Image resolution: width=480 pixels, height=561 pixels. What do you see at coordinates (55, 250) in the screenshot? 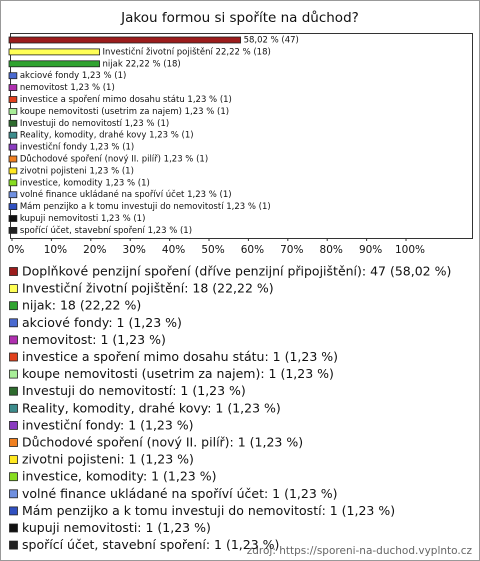
I see `x-tick-label: 10%` at bounding box center [55, 250].